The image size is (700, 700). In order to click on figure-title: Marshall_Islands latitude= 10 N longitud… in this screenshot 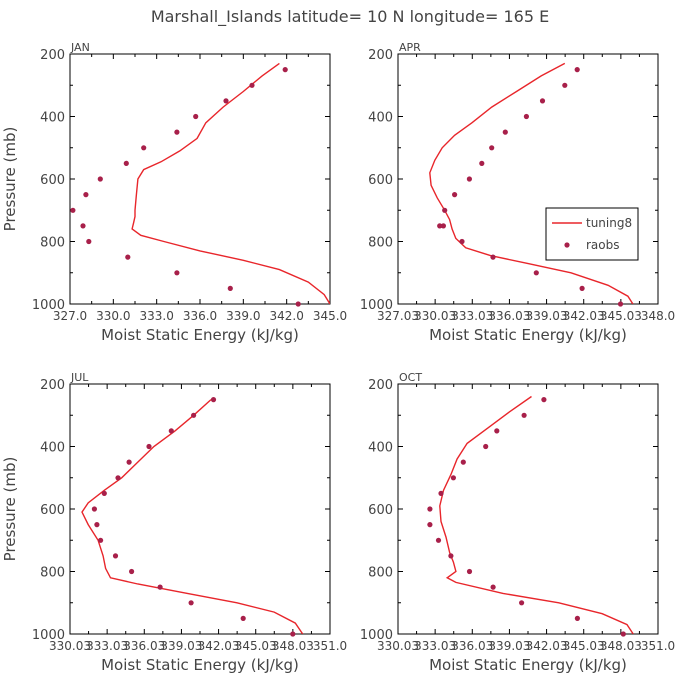, I will do `click(350, 17)`.